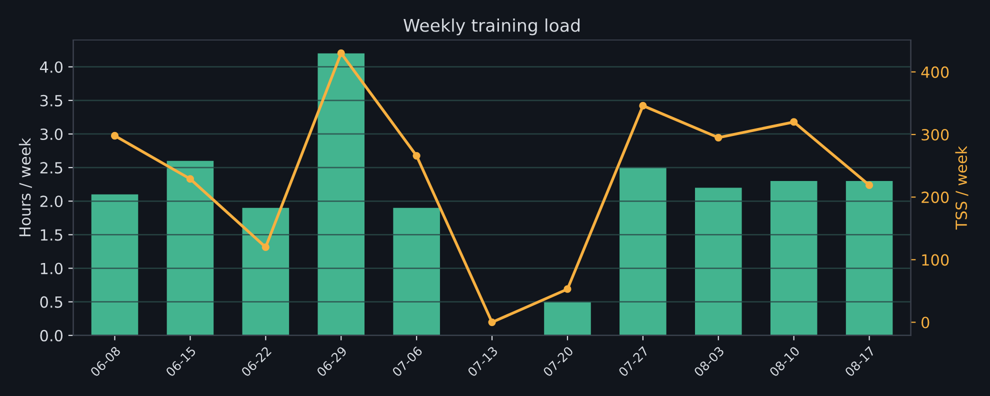 This screenshot has width=990, height=396. What do you see at coordinates (961, 188) in the screenshot?
I see `y2-axis-title: TSS / week` at bounding box center [961, 188].